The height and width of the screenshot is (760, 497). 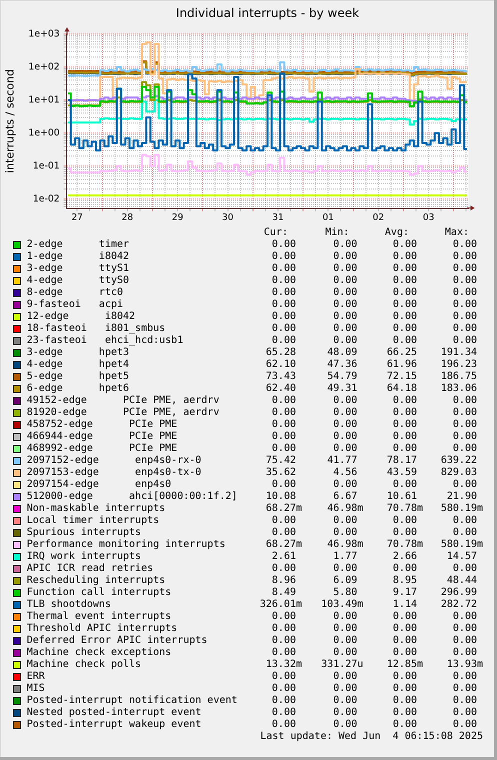 What do you see at coordinates (78, 268) in the screenshot?
I see `legend-label: 3-edge ttyS1` at bounding box center [78, 268].